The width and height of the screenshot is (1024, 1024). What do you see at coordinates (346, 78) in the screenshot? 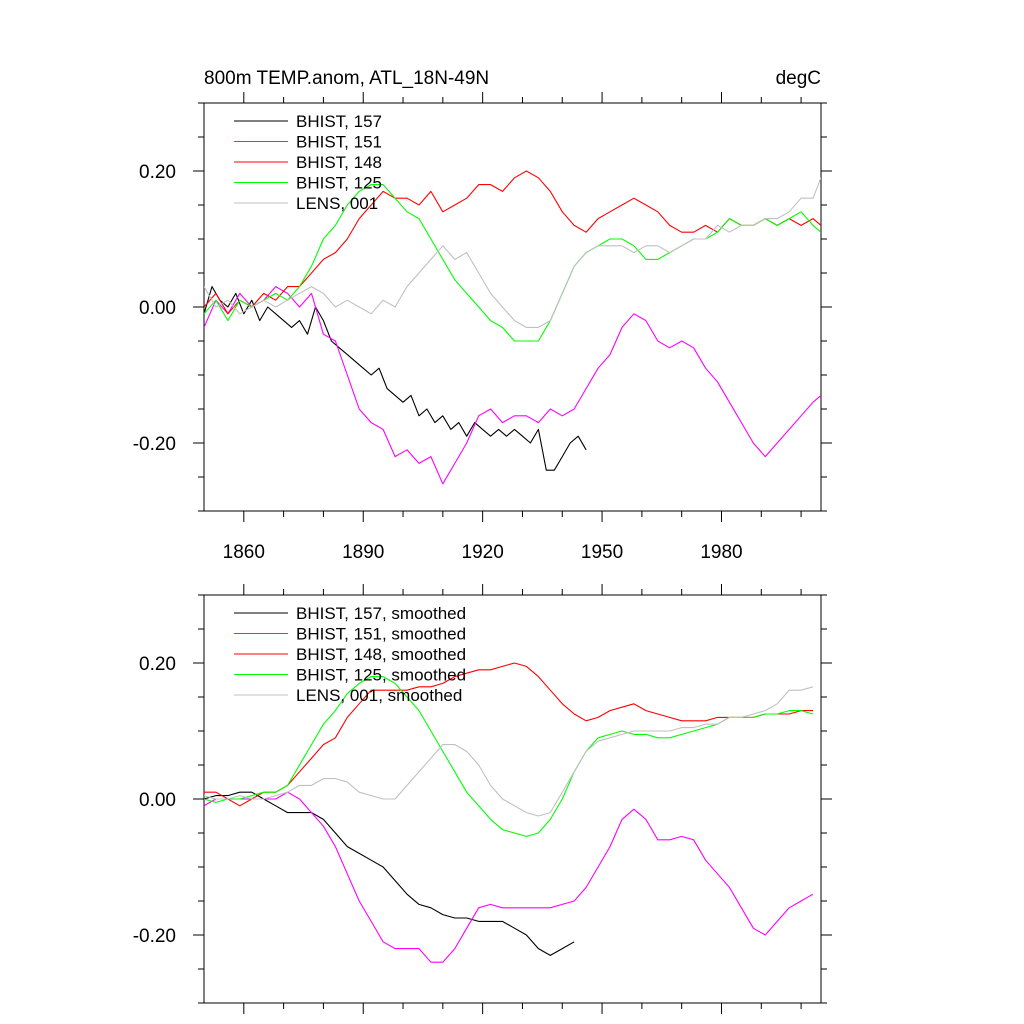
I see `panel-title: 800m TEMP.anom, ATL_18N-49N` at bounding box center [346, 78].